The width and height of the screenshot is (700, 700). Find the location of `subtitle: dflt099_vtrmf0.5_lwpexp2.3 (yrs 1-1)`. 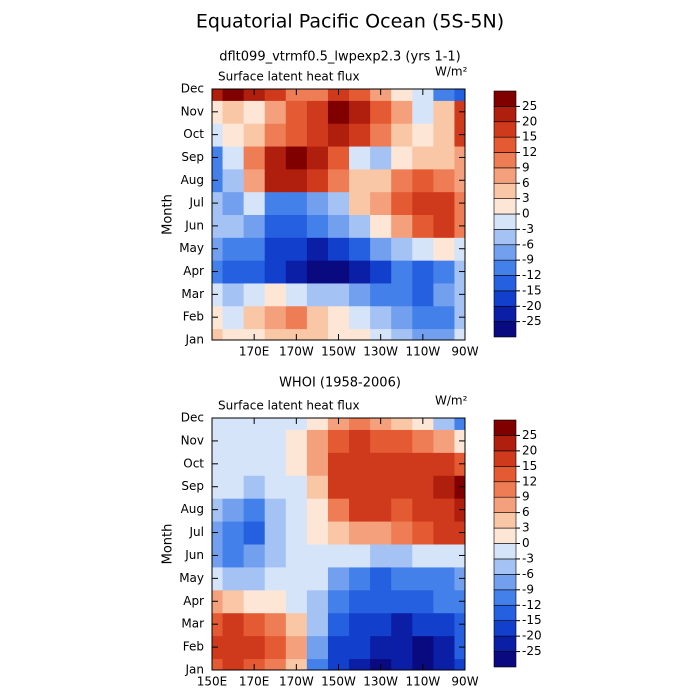

subtitle: dflt099_vtrmf0.5_lwpexp2.3 (yrs 1-1) is located at coordinates (340, 57).